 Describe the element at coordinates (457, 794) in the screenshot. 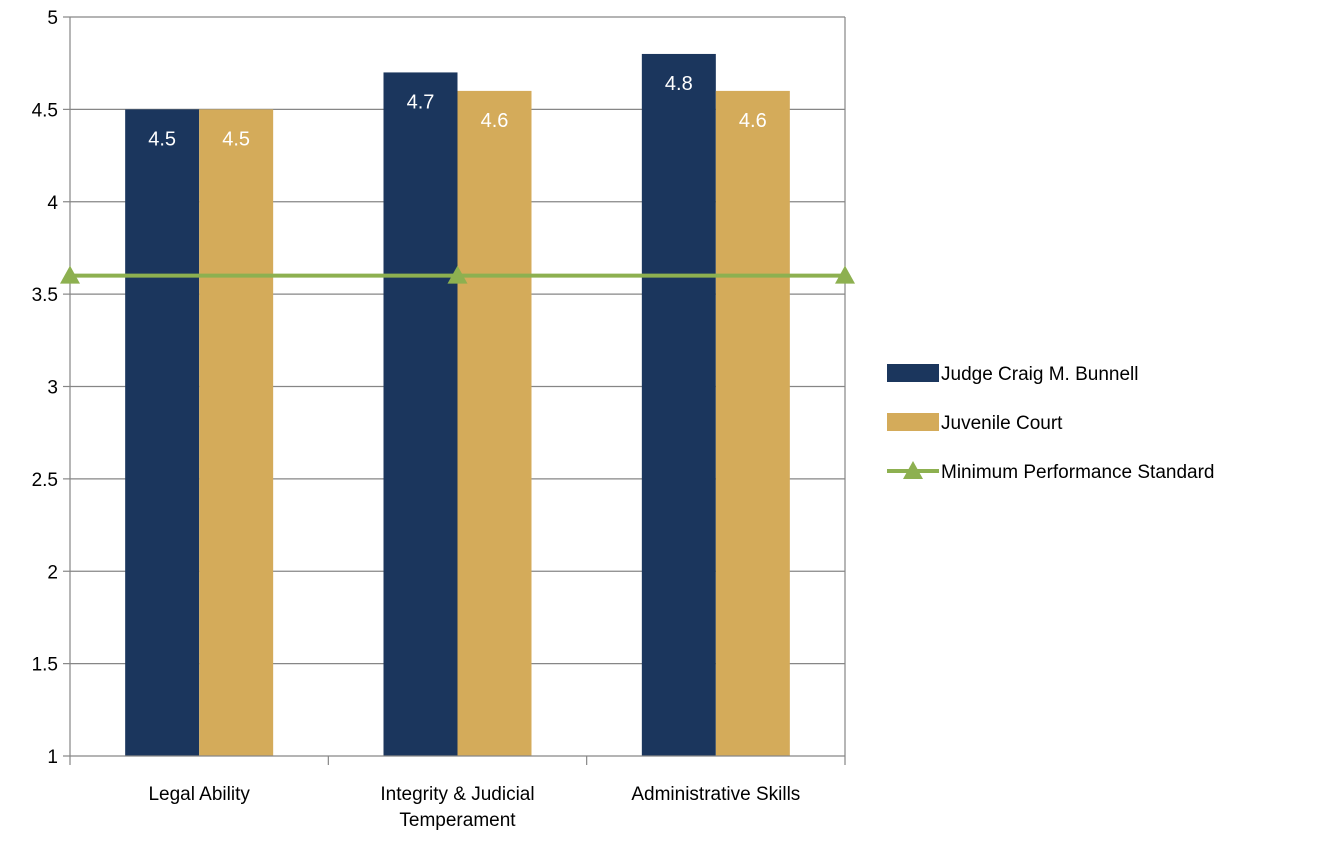

I see `x-category-label: Integrity & Judicial` at that location.